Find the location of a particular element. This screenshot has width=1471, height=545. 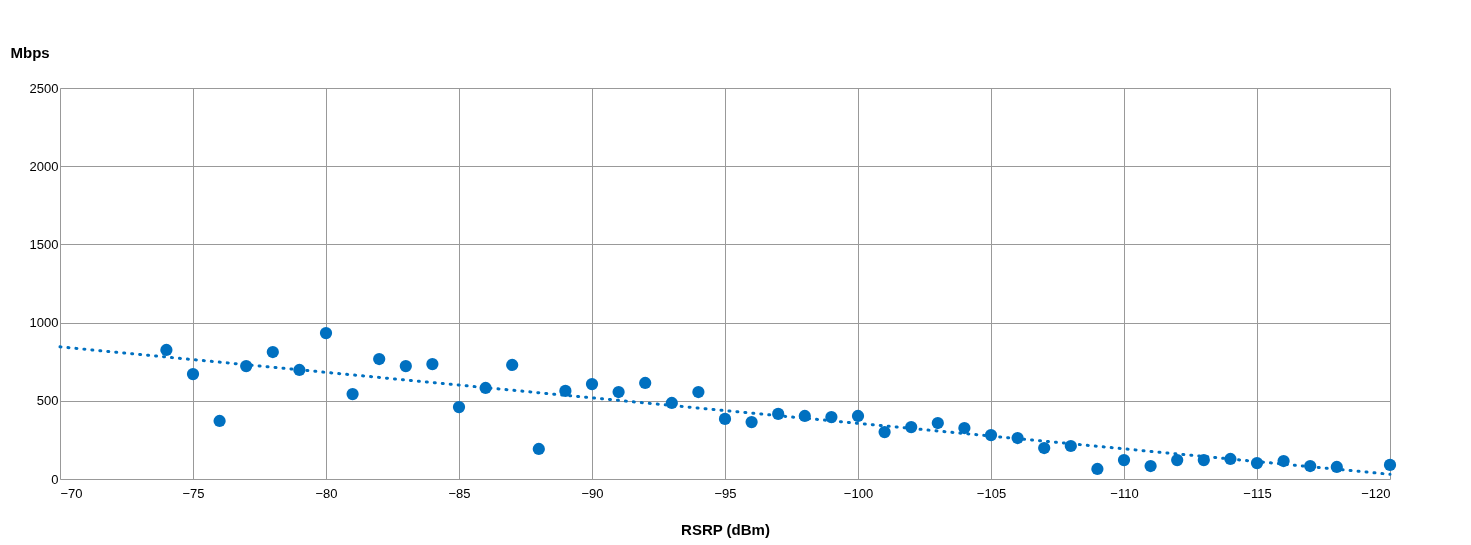

x-tick-label: −95 is located at coordinates (725, 493).